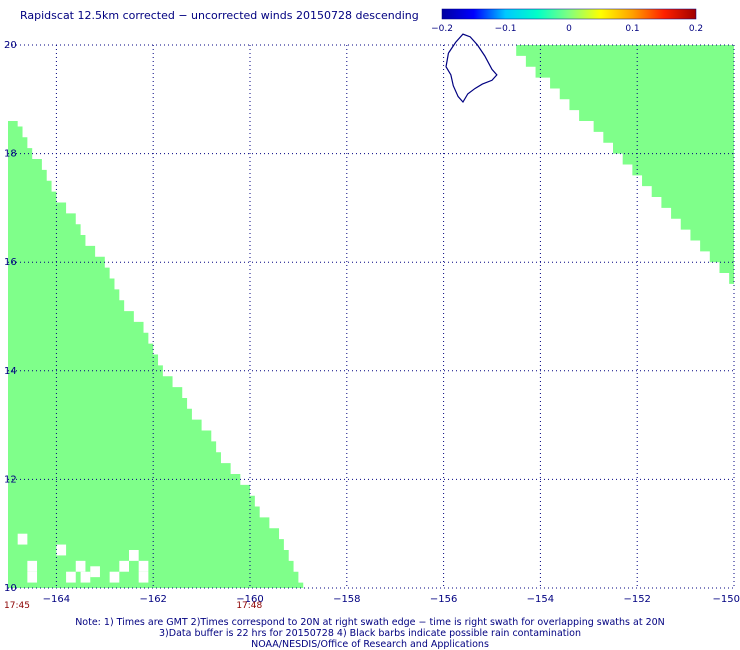 The image size is (740, 650). What do you see at coordinates (10, 45) in the screenshot?
I see `y-tick-label: 20` at bounding box center [10, 45].